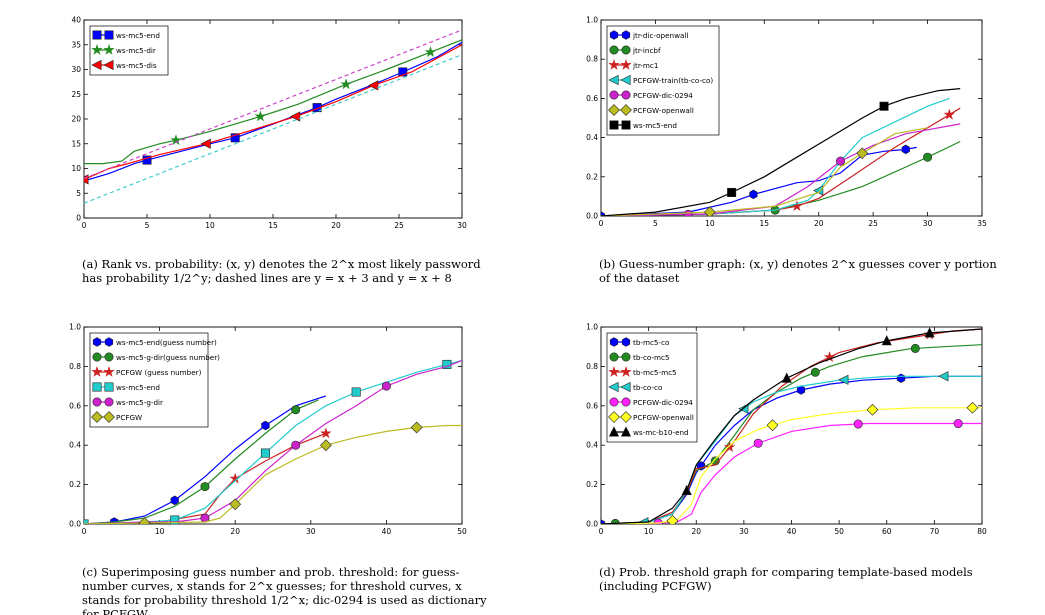 Image resolution: width=1045 pixels, height=615 pixels. Describe the element at coordinates (635, 387) in the screenshot. I see `legend-entry: tb-co-co` at that location.